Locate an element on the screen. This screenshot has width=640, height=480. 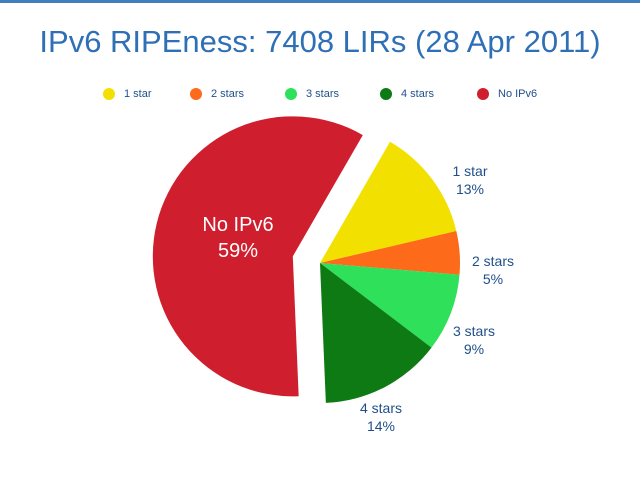
legend-swatch-4-stars is located at coordinates (386, 94).